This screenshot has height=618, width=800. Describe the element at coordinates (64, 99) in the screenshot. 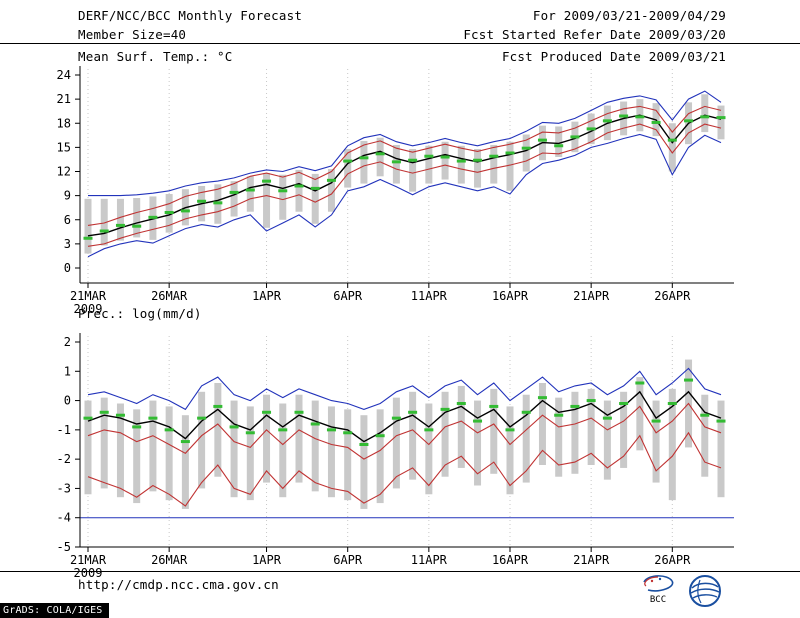

I see `y-tick-label: 21` at that location.